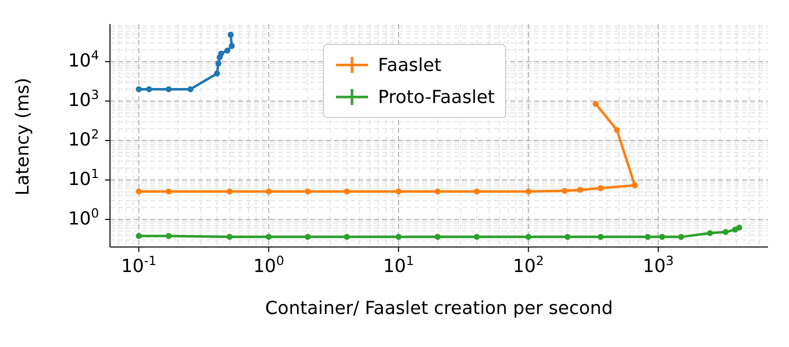  I want to click on y-tick-label: 10$^{0}$, so click(83, 217).